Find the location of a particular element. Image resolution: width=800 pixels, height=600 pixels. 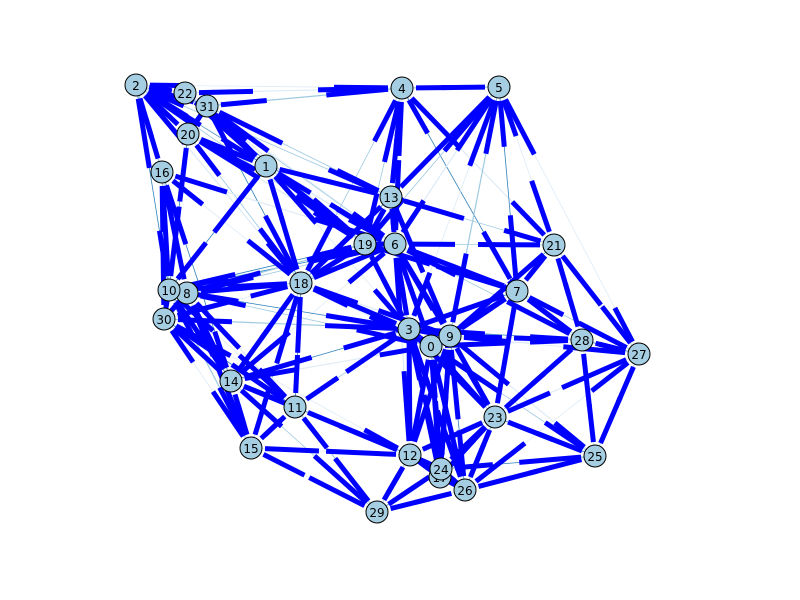

node-29: 29 is located at coordinates (377, 512).